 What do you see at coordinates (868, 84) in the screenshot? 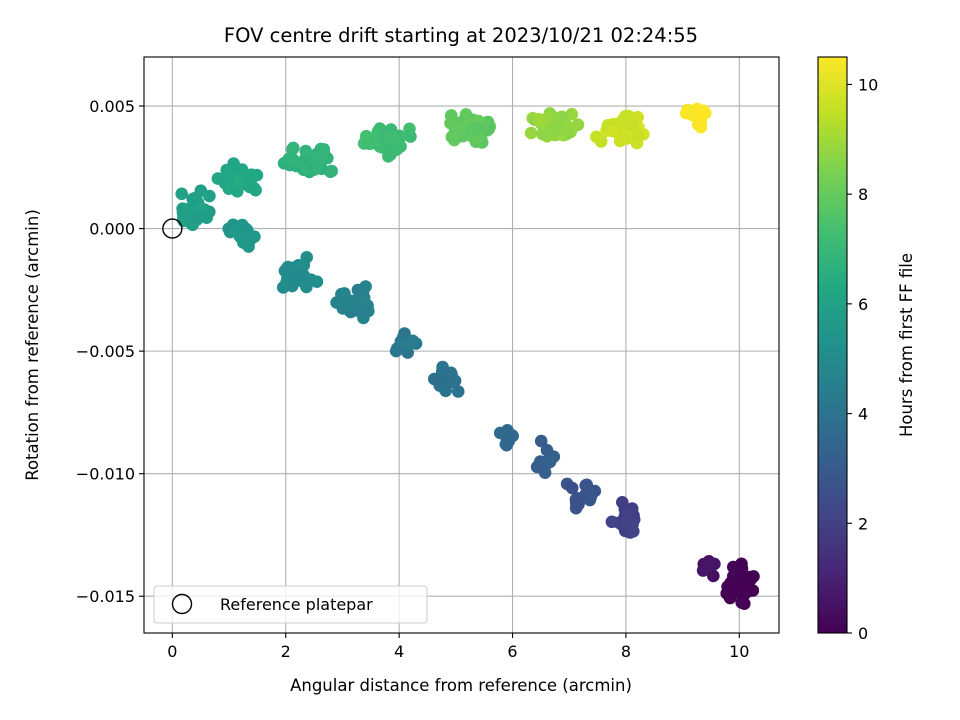
I see `colorbar-tick-label: 10` at bounding box center [868, 84].